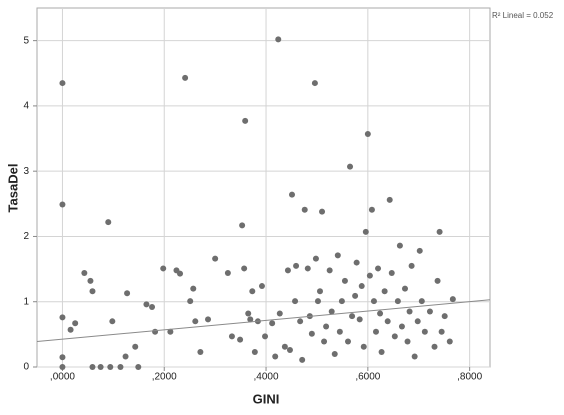 The image size is (564, 415). I want to click on x-tick-label: ,8000, so click(469, 377).